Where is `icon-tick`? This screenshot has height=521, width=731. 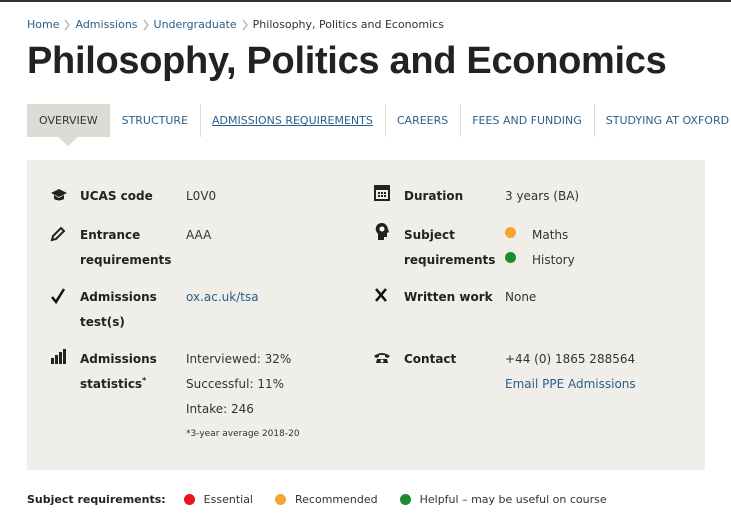
icon-tick is located at coordinates (58, 296).